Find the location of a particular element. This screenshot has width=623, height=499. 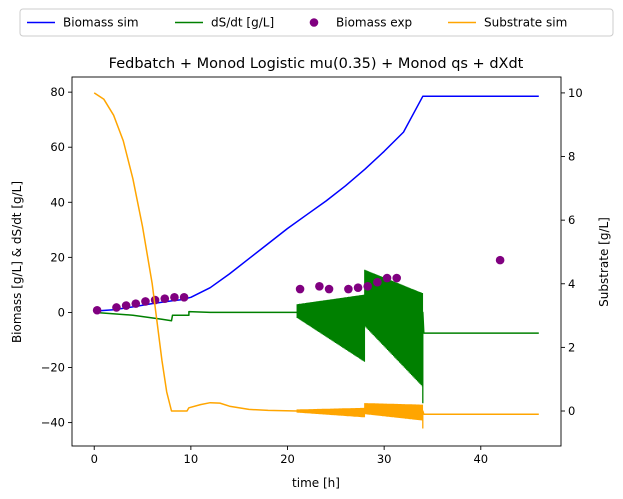

legend-marker is located at coordinates (314, 22).